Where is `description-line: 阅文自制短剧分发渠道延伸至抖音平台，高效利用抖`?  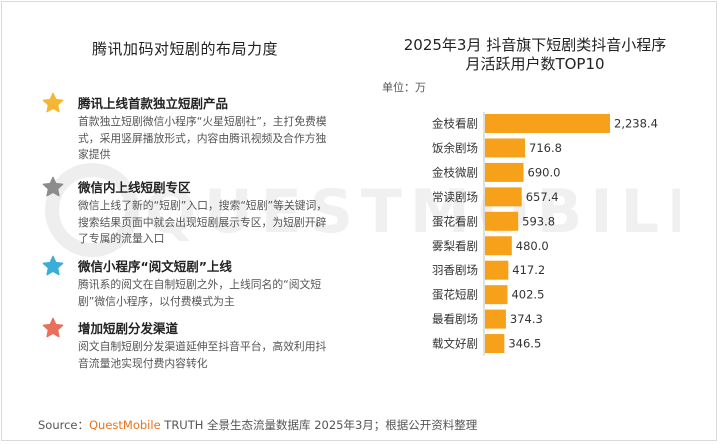 description-line: 阅文自制短剧分发渠道延伸至抖音平台，高效利用抖 is located at coordinates (202, 346).